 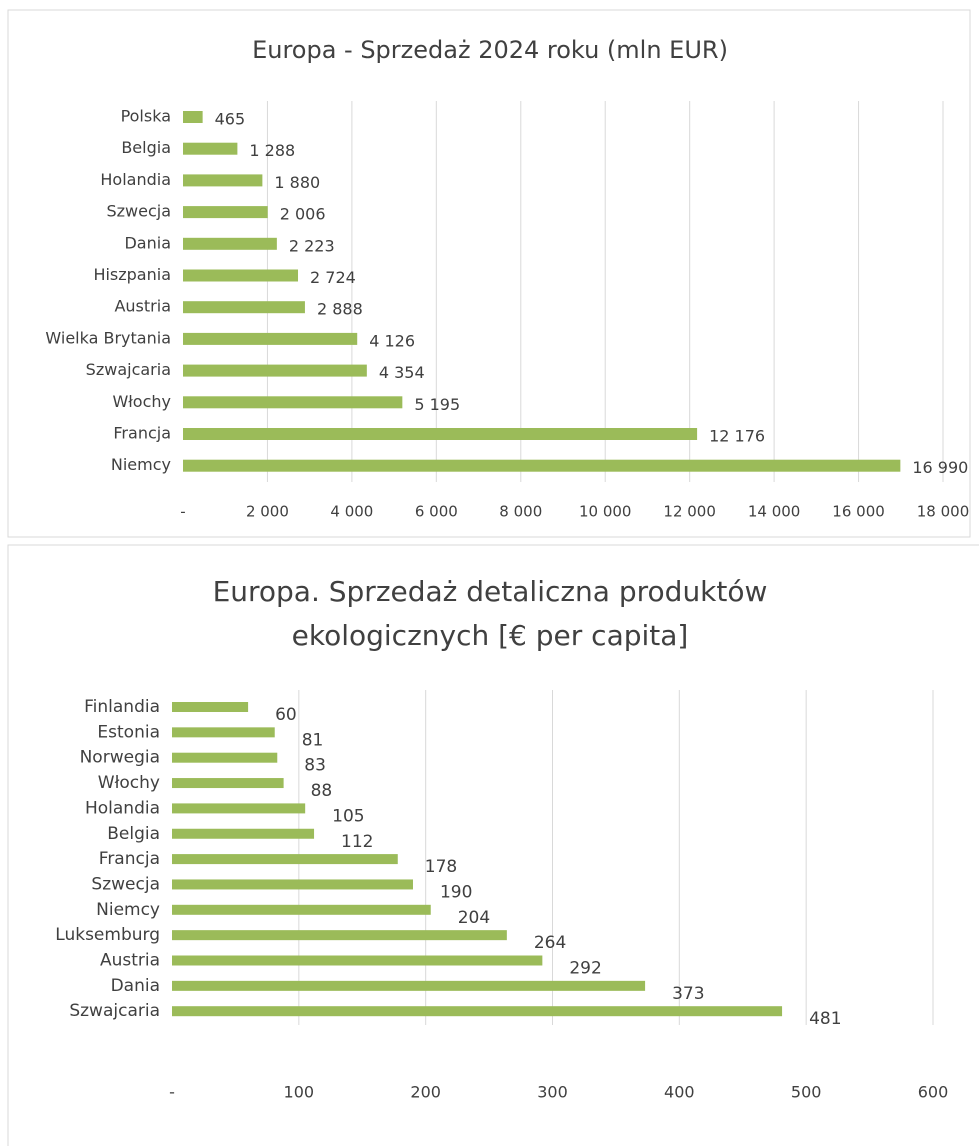 I want to click on data-label: 2 006, so click(x=303, y=214).